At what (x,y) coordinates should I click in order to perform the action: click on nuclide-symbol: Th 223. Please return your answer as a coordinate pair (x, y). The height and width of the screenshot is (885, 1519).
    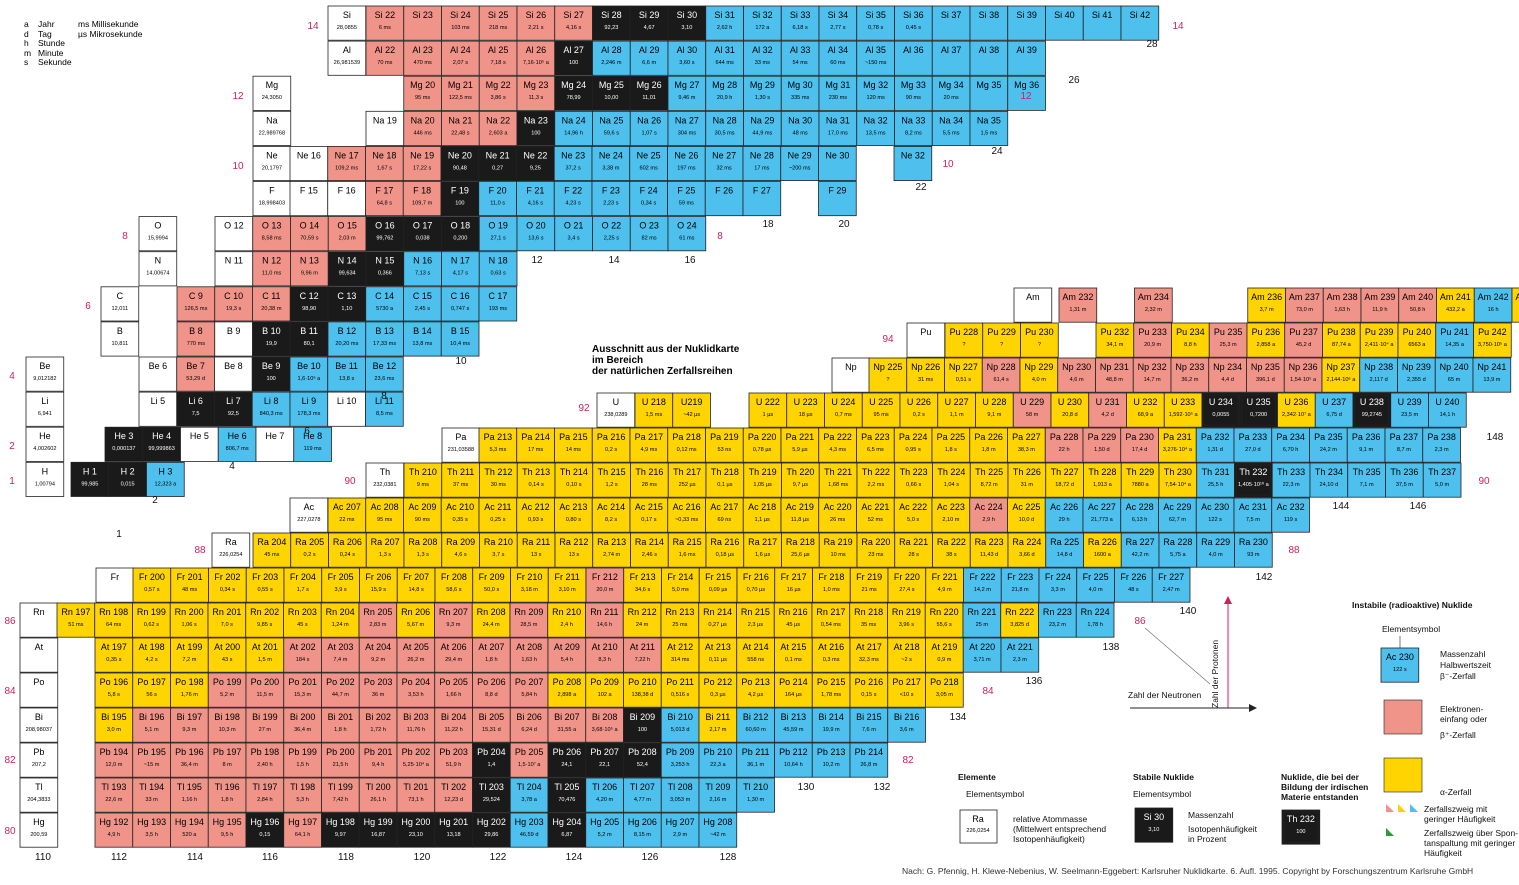
    Looking at the image, I should click on (914, 472).